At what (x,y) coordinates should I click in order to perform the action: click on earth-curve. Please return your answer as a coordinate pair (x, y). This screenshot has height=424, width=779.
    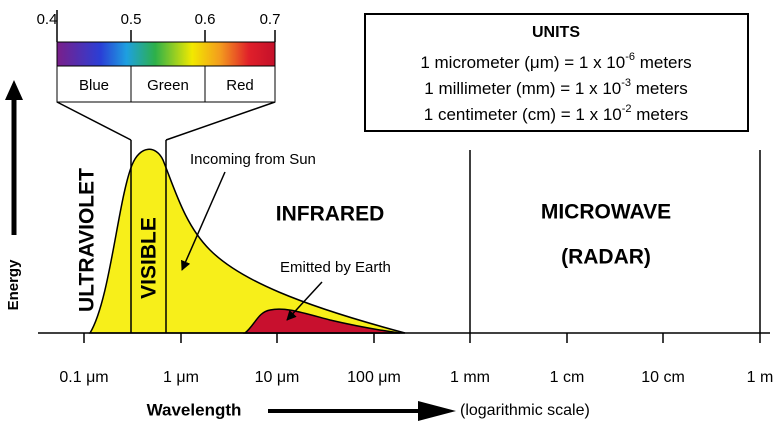
    Looking at the image, I should click on (321, 321).